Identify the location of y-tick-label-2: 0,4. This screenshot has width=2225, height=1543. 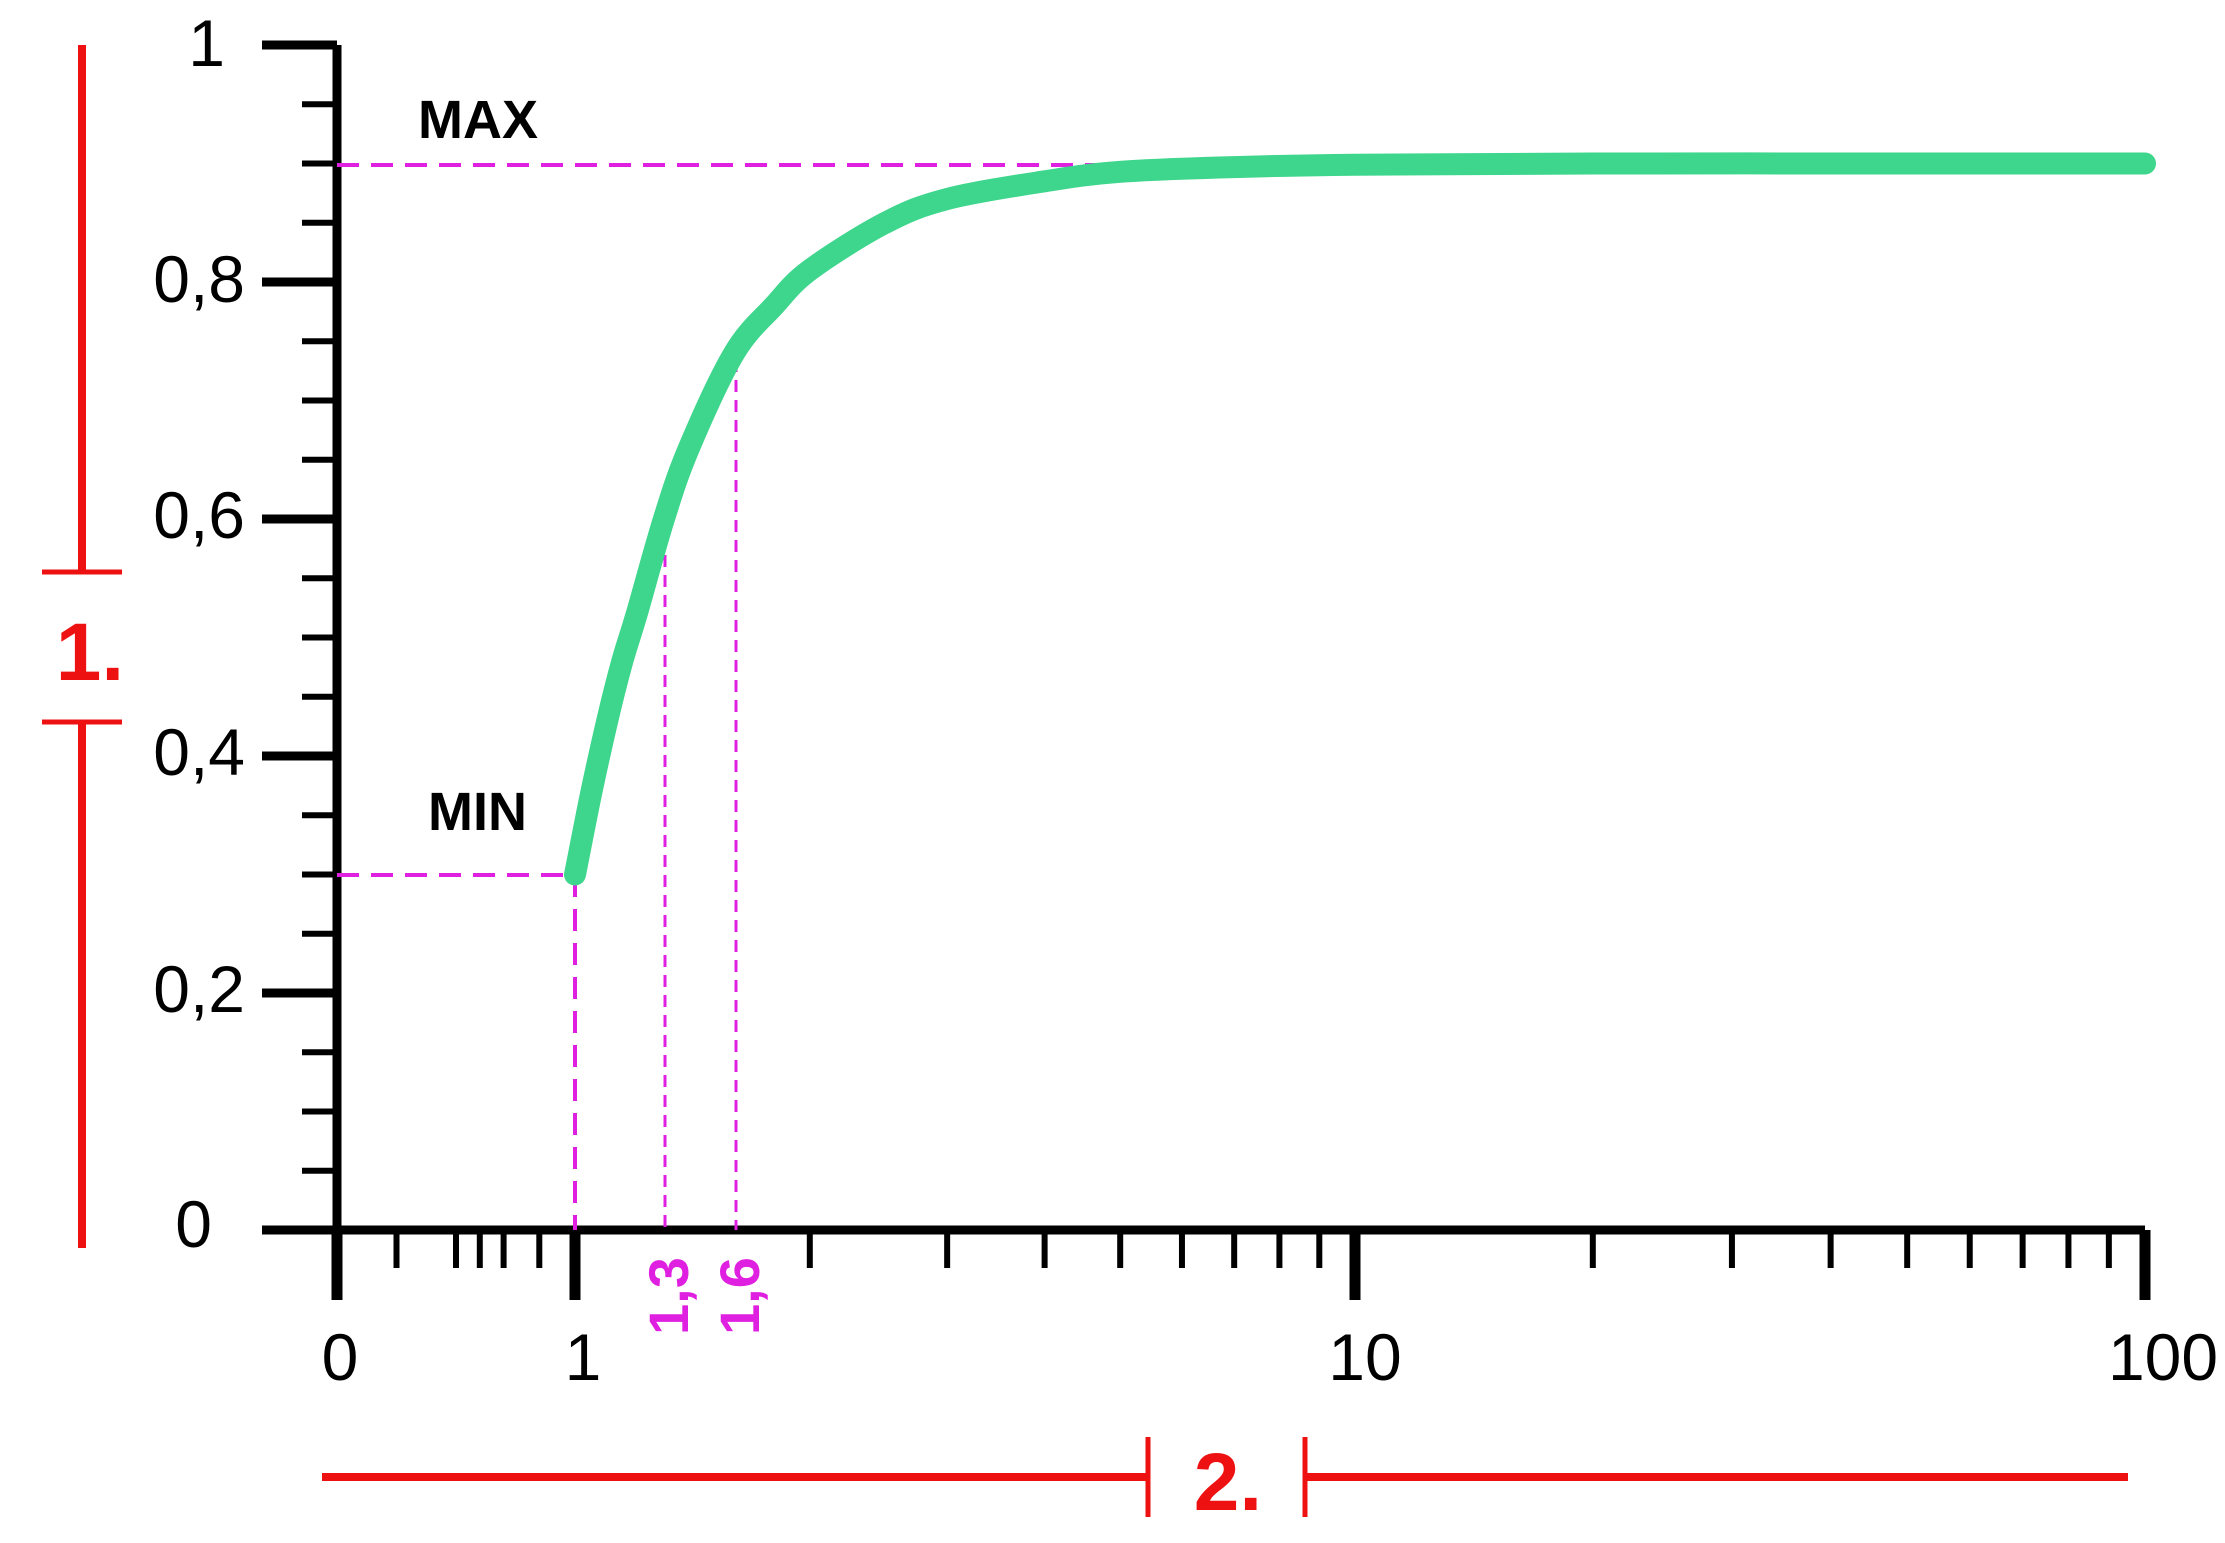
(199, 752).